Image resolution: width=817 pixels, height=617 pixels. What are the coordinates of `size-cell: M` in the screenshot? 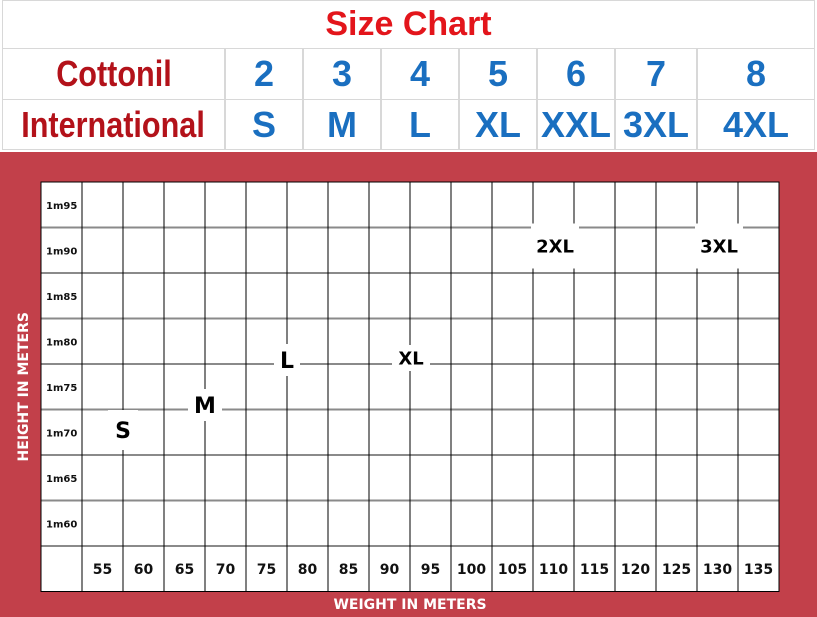 It's located at (342, 124).